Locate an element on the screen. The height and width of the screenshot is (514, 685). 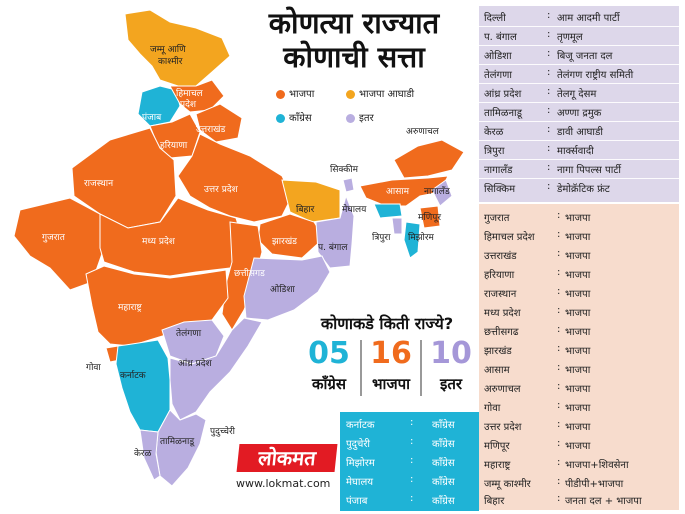
label-wb: प. बंगाल is located at coordinates (333, 247).